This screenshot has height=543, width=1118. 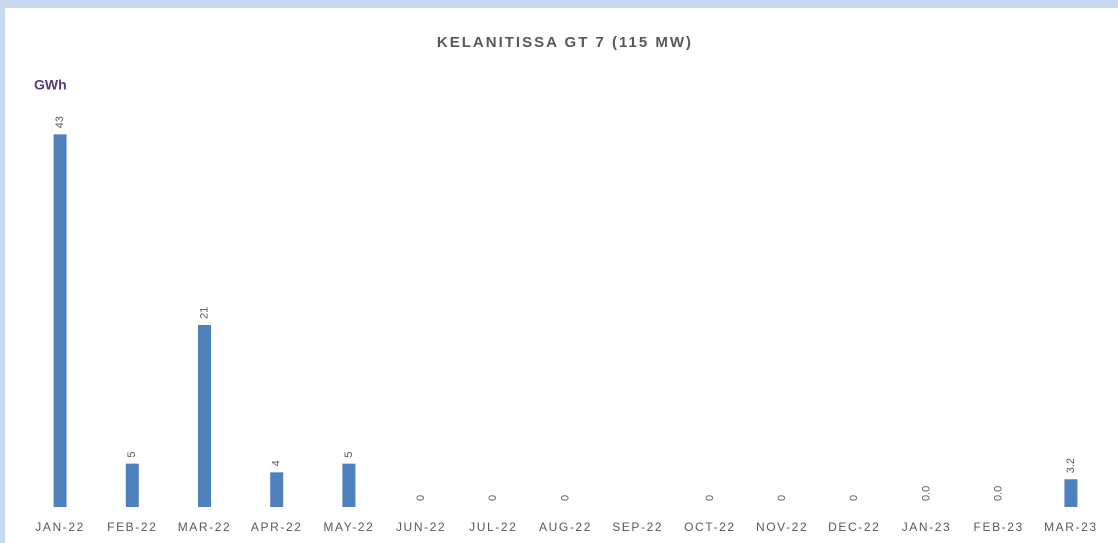 I want to click on y-axis-label: GWh, so click(x=50, y=85).